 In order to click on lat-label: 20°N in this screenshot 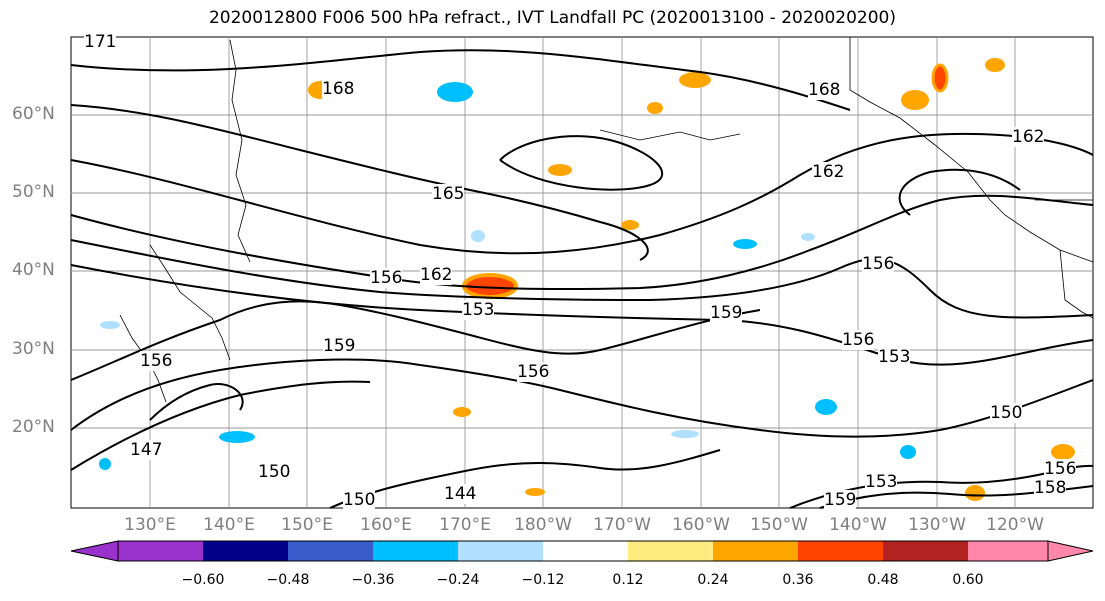, I will do `click(33, 427)`.